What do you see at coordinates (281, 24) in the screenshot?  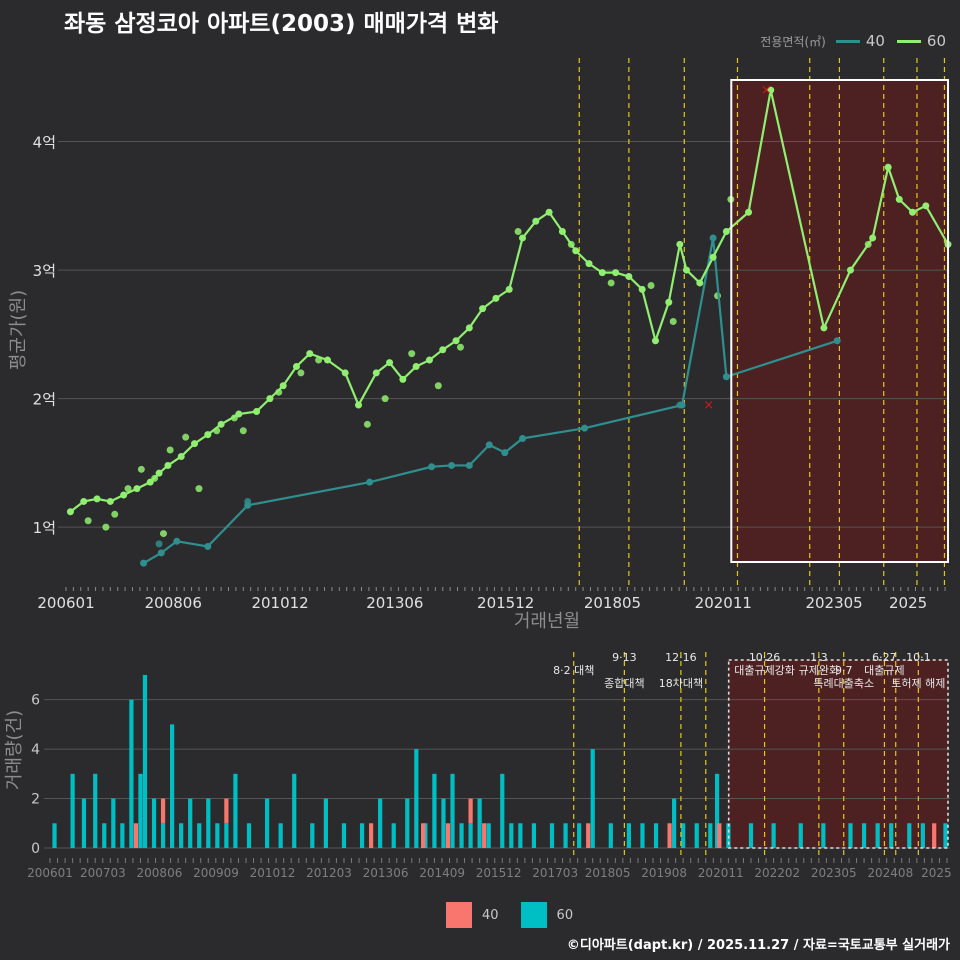 I see `chart-title: 좌동 삼정코아 아파트(2003) 매매가격 변화` at bounding box center [281, 24].